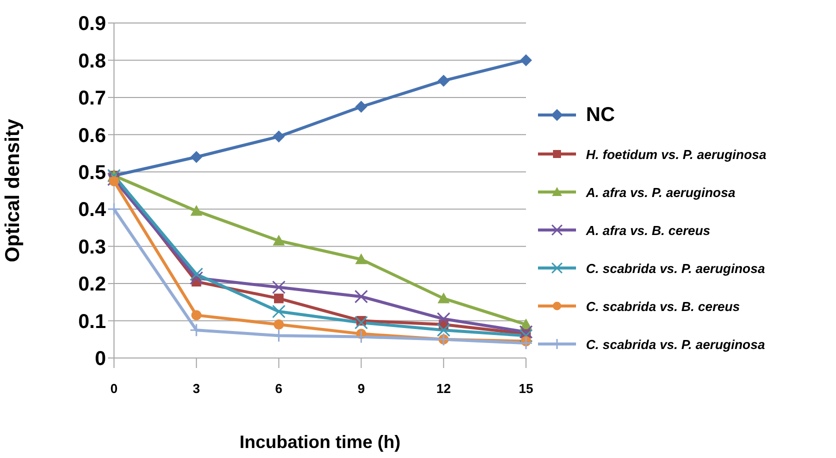 The image size is (836, 458). What do you see at coordinates (320, 442) in the screenshot?
I see `x-axis-title: Incubation time (h)` at bounding box center [320, 442].